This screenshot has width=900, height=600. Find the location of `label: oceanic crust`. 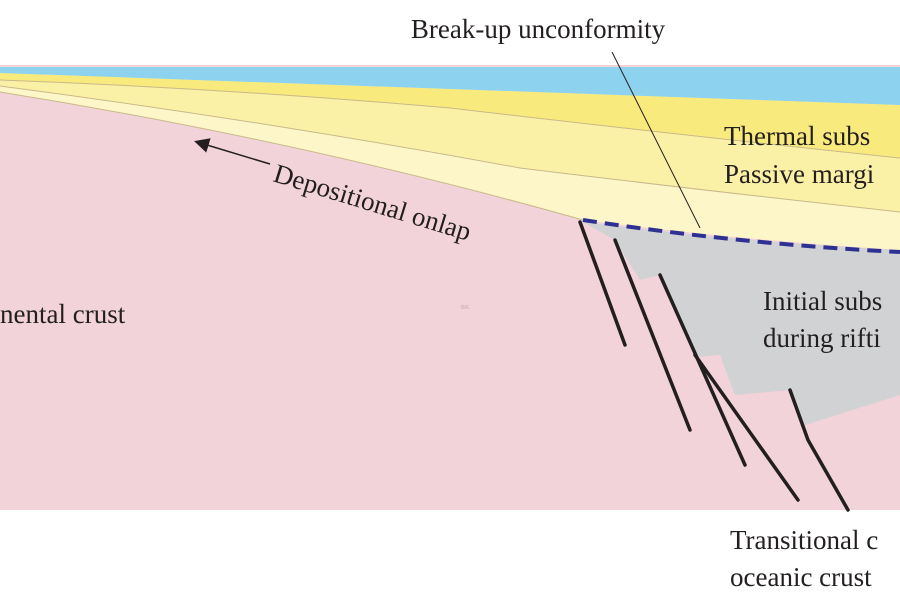

label: oceanic crust is located at coordinates (801, 577).